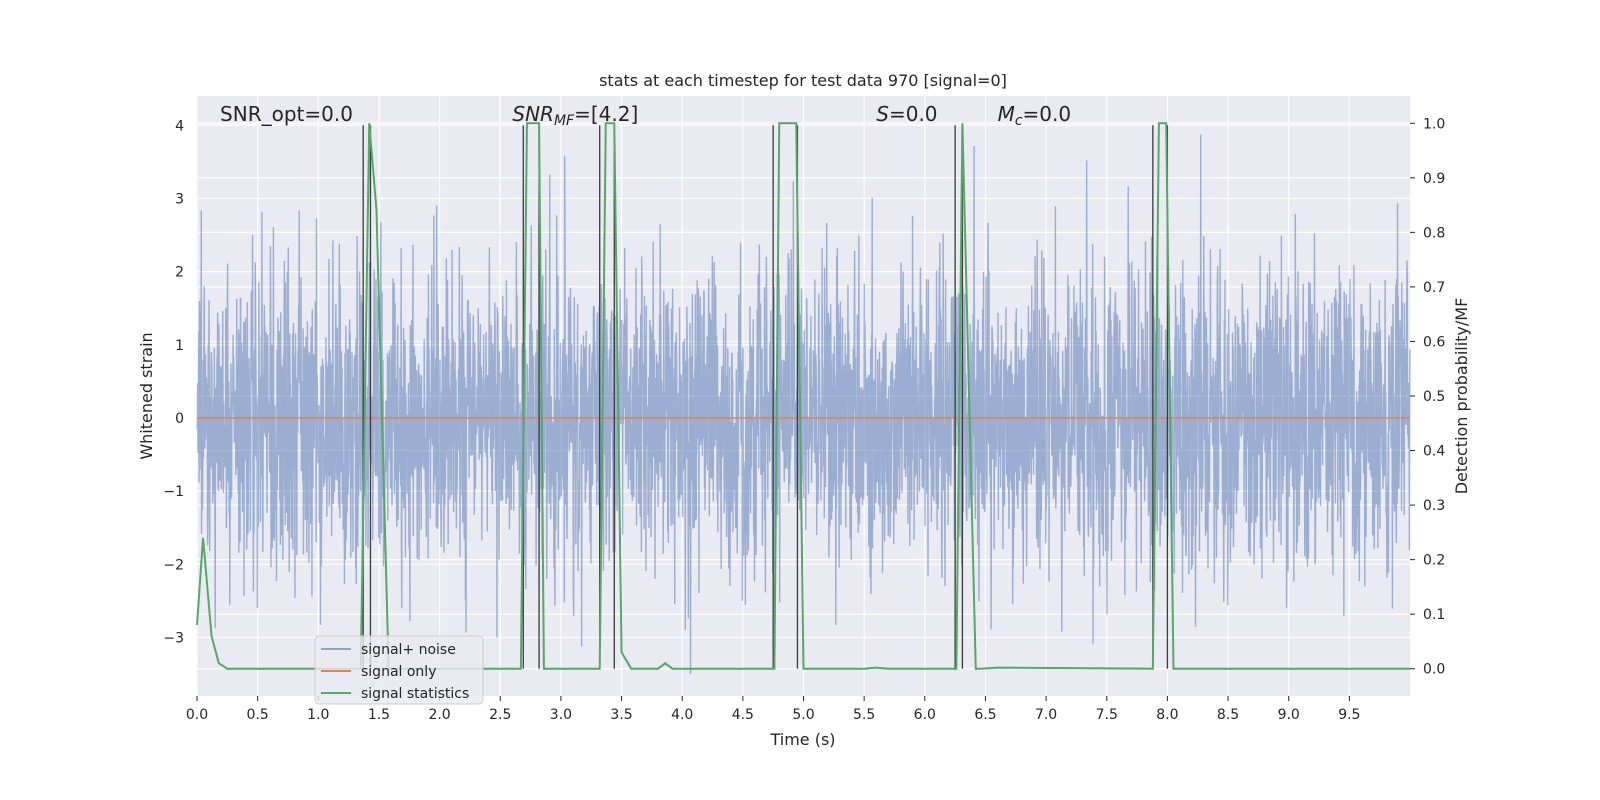 The height and width of the screenshot is (800, 1600). I want to click on x-tick-label: 5.0, so click(803, 715).